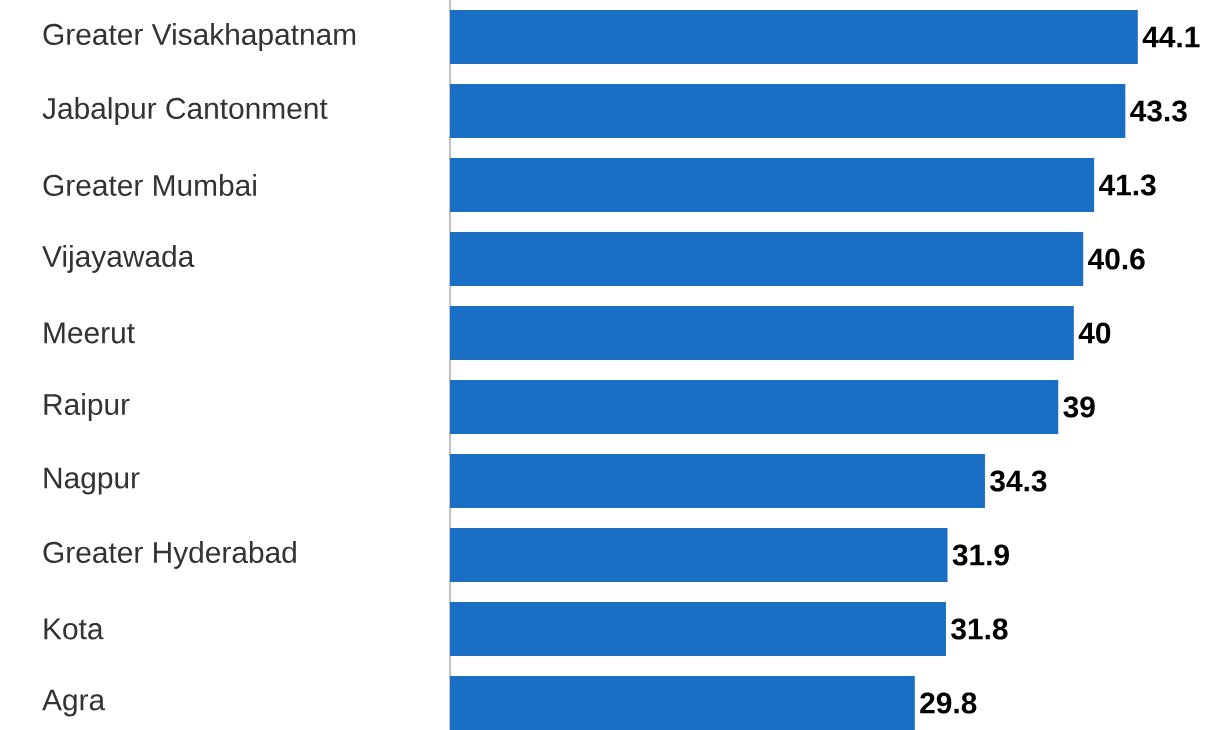 Image resolution: width=1210 pixels, height=730 pixels. I want to click on y-tick-label: Greater Hyderabad, so click(169, 555).